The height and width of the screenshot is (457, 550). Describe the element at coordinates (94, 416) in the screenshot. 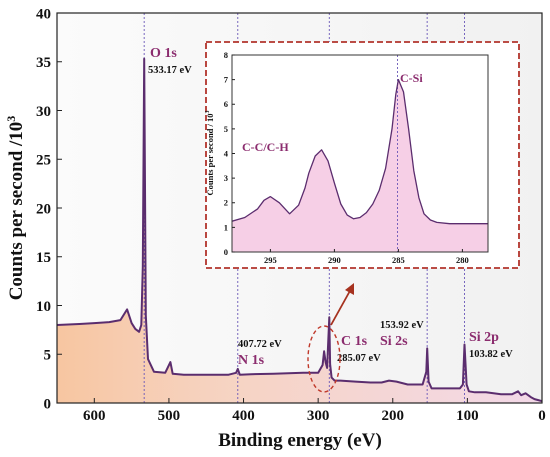

I see `main-x-tick-label: 600` at that location.